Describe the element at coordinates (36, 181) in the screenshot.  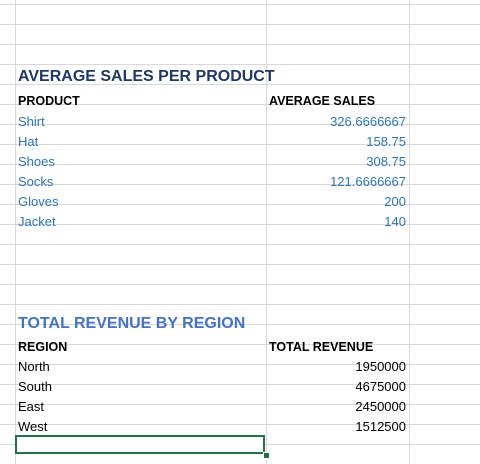
I see `product-cell: Socks` at that location.